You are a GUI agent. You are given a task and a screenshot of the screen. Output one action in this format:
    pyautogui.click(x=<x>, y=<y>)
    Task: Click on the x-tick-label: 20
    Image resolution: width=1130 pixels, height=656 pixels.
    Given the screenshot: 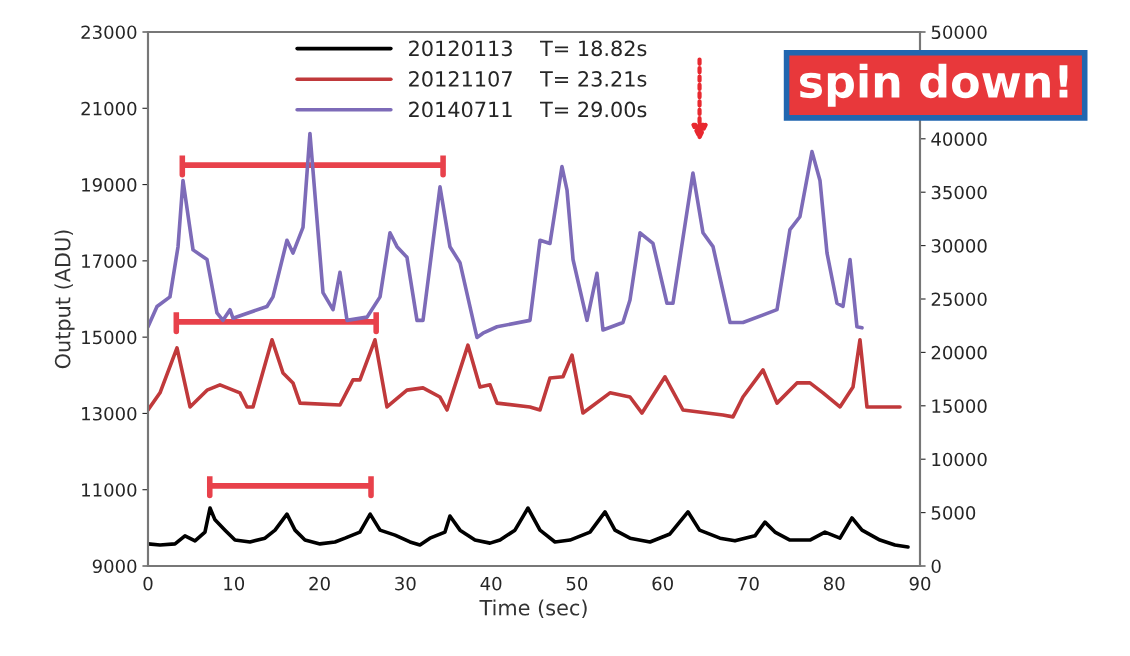 What is the action you would take?
    pyautogui.click(x=319, y=583)
    